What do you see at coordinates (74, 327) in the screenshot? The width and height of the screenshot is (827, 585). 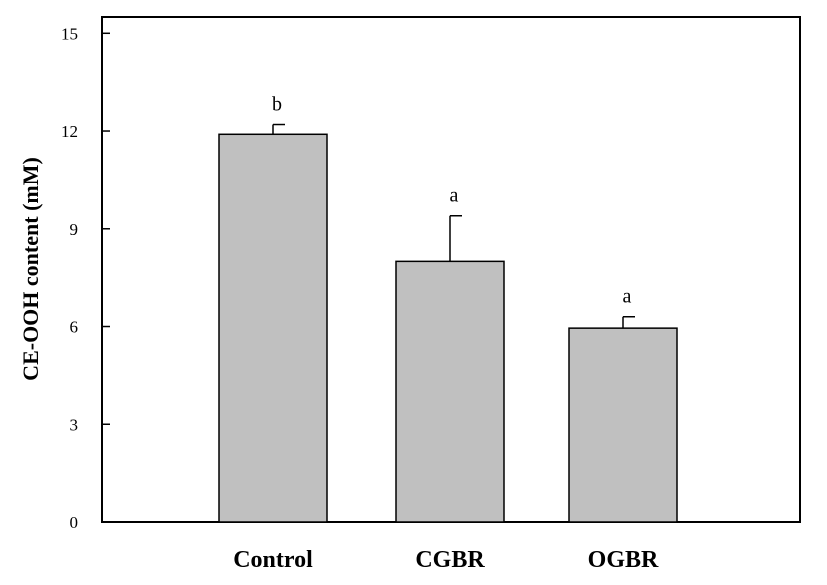 I see `y-tick-label: 6` at bounding box center [74, 327].